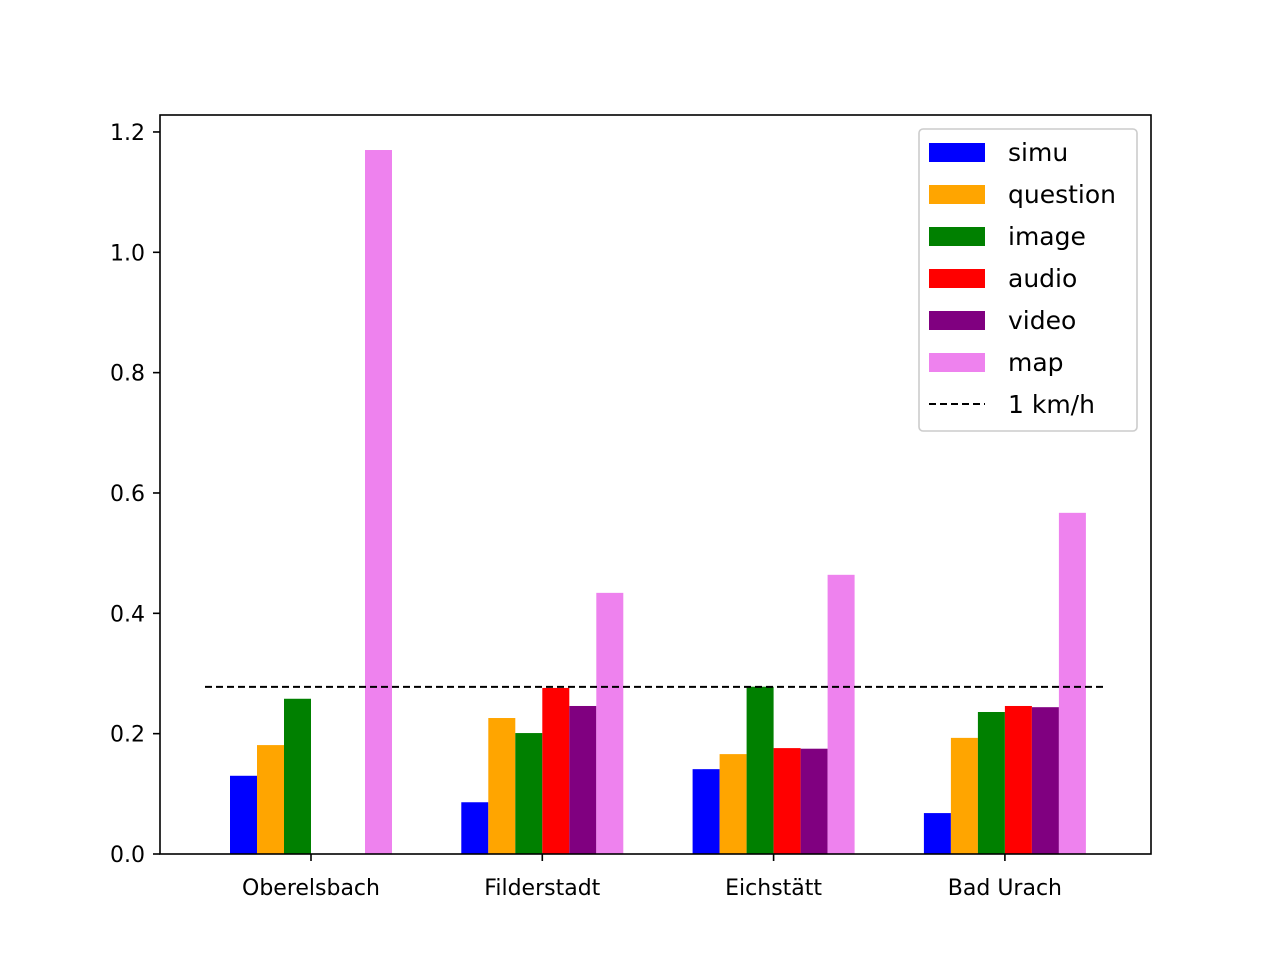 The width and height of the screenshot is (1280, 960). Describe the element at coordinates (1062, 194) in the screenshot. I see `legend-label: question` at that location.